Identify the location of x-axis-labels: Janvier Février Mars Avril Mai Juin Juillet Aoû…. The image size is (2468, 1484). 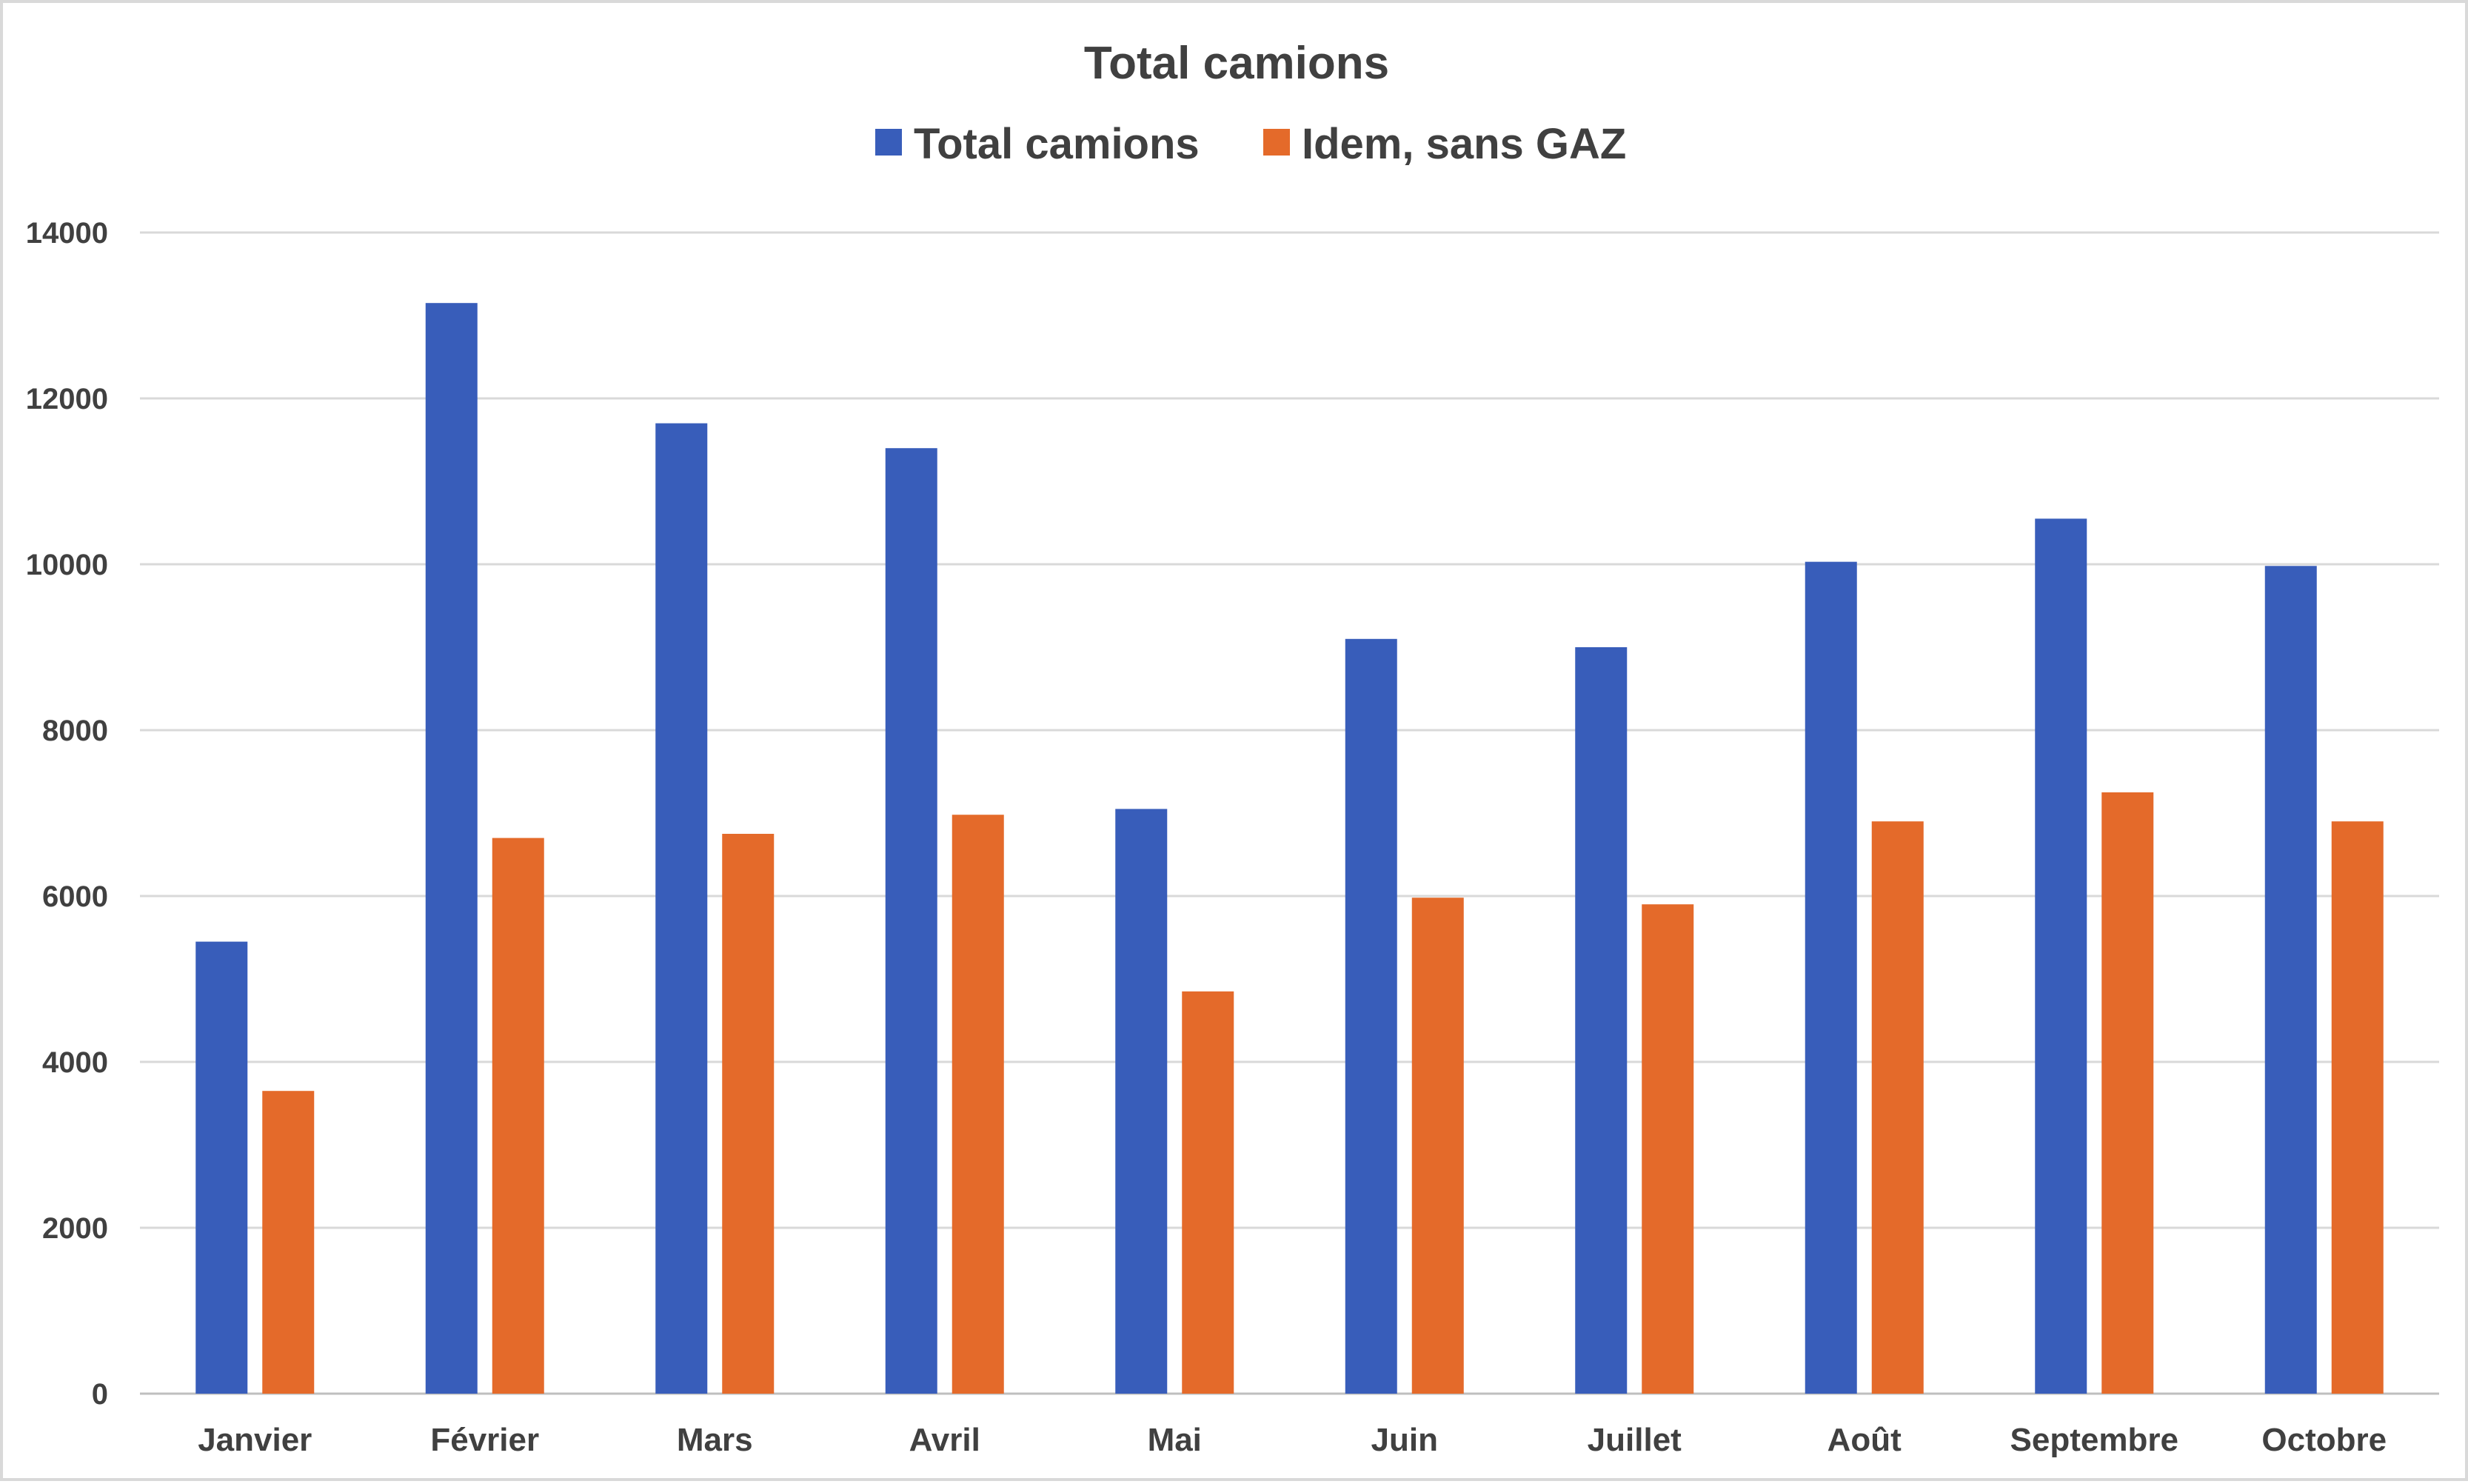
(1292, 1440).